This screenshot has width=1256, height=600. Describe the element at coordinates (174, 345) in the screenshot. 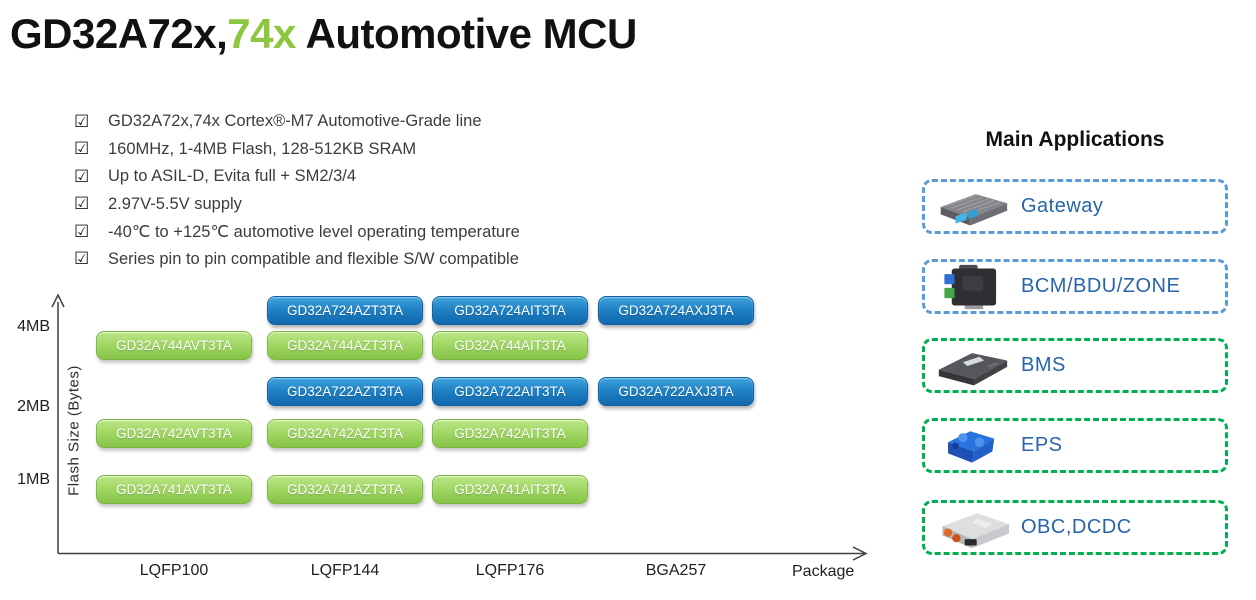

I see `chip-gd32a744avt3ta: GD32A744AVT3TA` at that location.